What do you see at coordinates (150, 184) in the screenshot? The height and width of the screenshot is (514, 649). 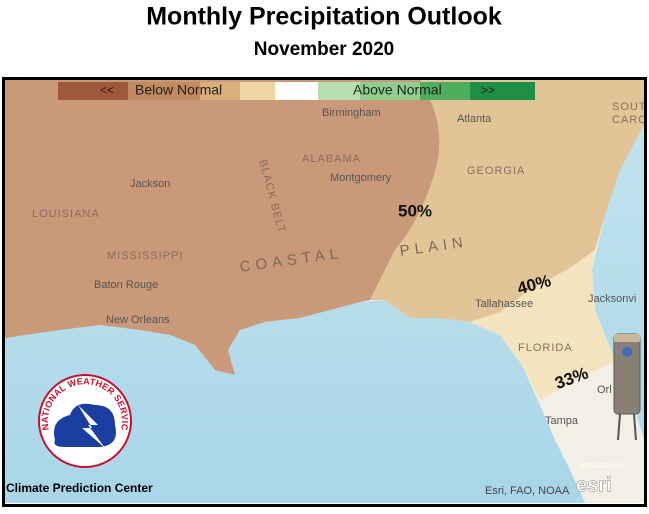 I see `place-label: Jackson` at bounding box center [150, 184].